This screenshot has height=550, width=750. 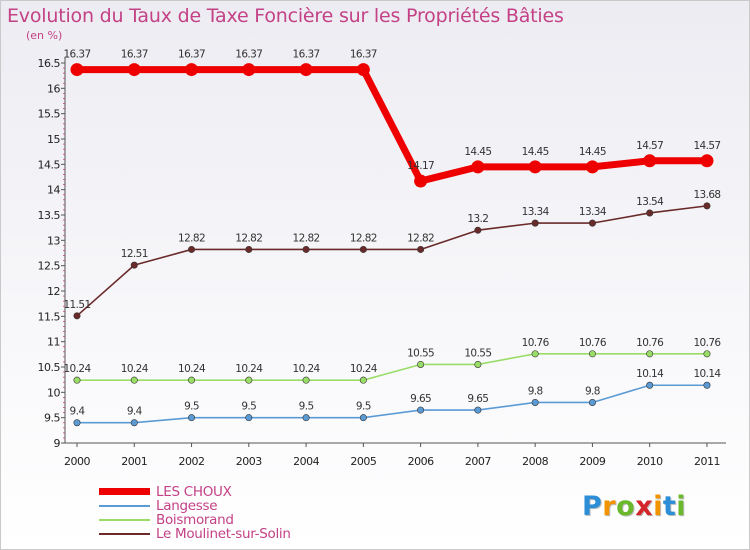 I want to click on legend-label: Boismorand, so click(x=195, y=520).